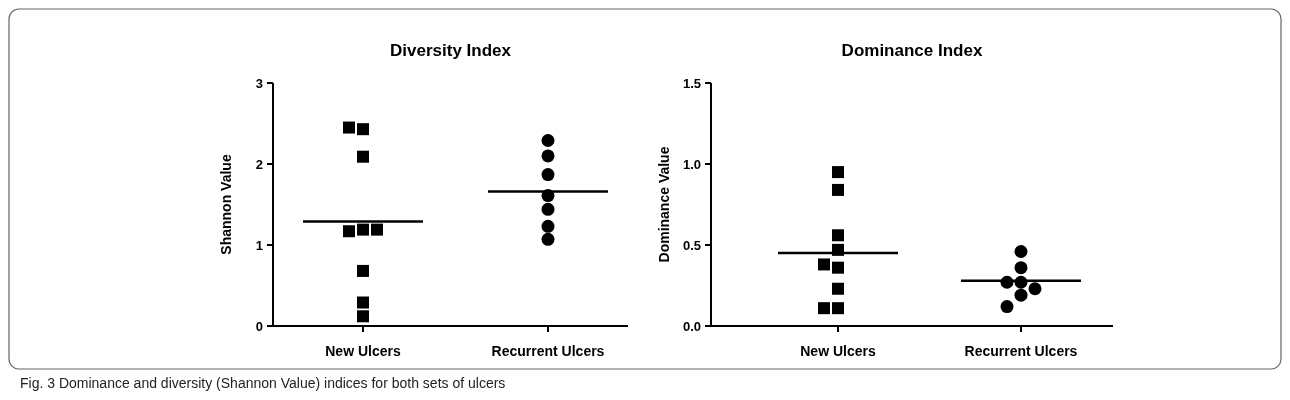  I want to click on chart-title: Diversity Index, so click(451, 50).